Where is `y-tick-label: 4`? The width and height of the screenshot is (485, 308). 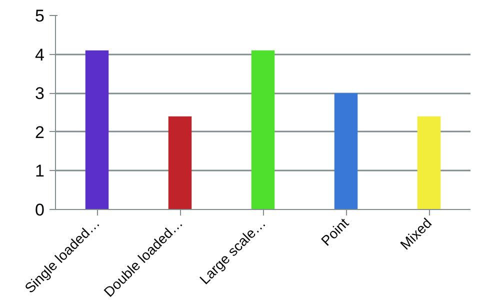 y-tick-label: 4 is located at coordinates (40, 54).